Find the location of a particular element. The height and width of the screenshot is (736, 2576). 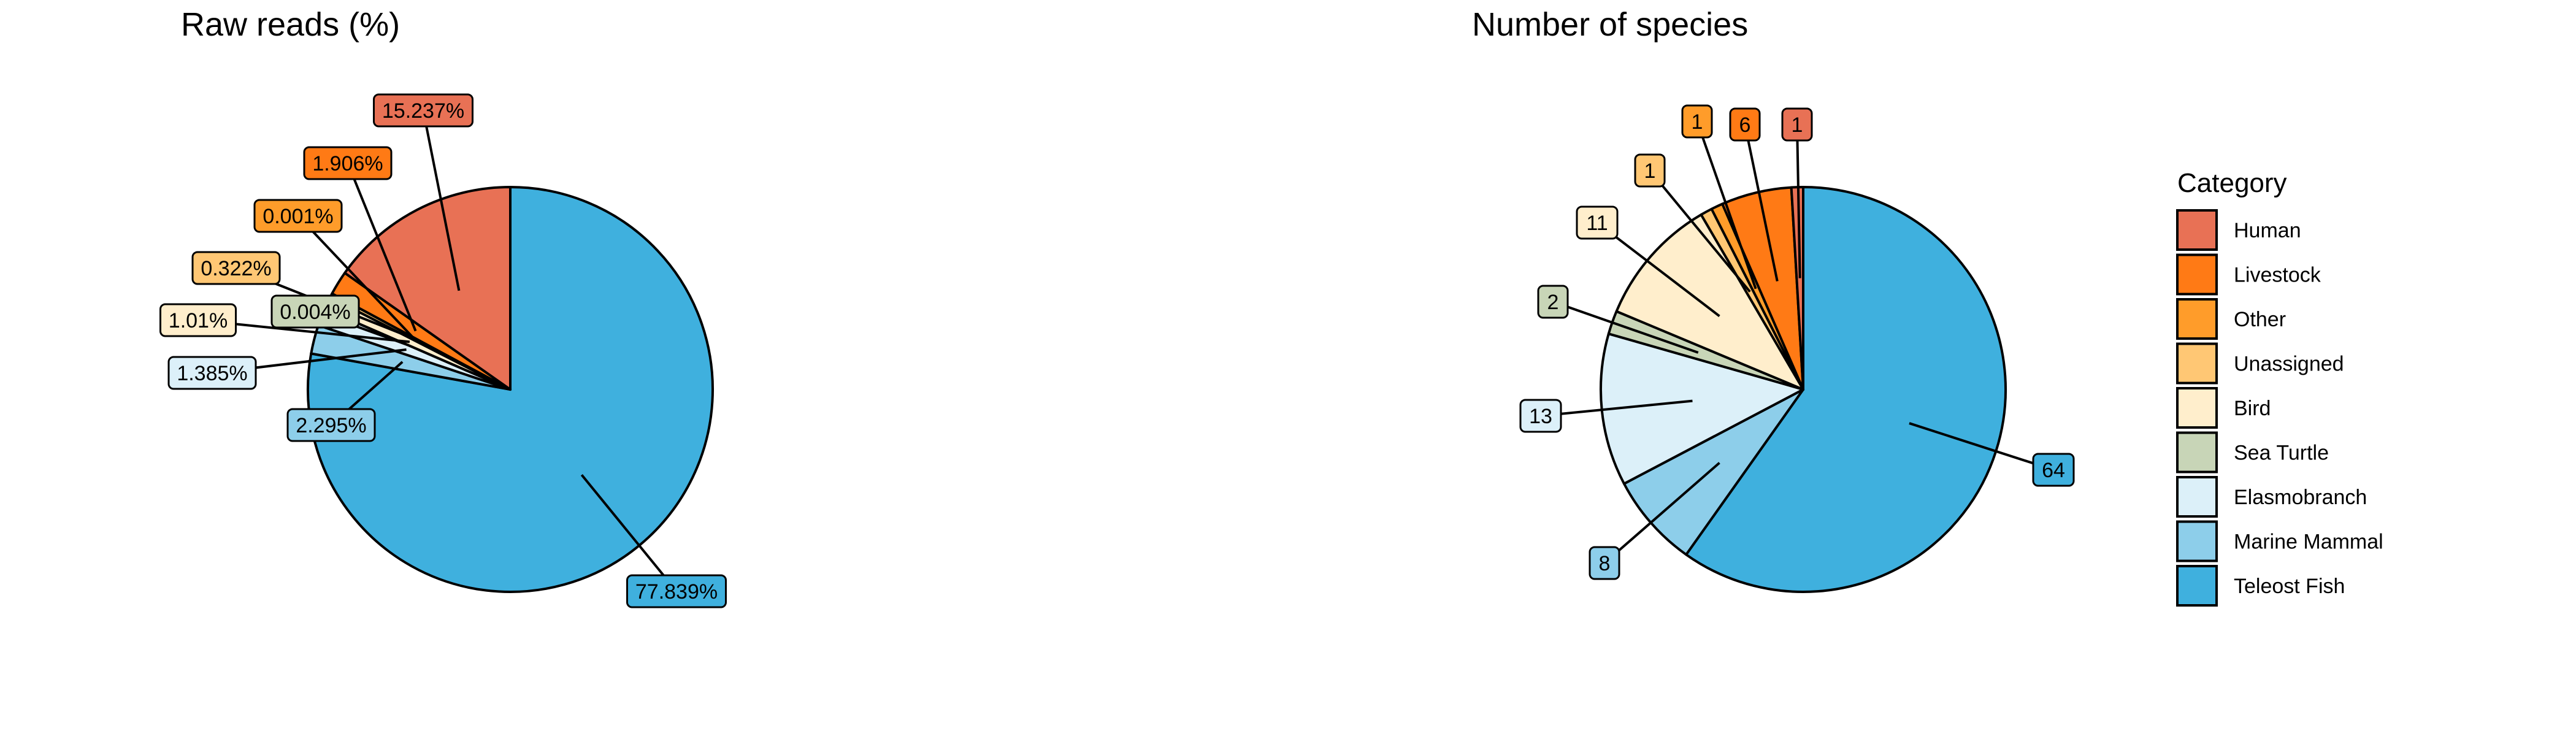

leader-line-sea-turtle is located at coordinates (1625, 327).